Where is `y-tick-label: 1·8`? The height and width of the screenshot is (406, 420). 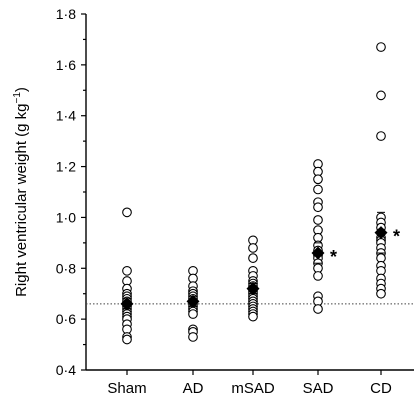 y-tick-label: 1·8 is located at coordinates (66, 14).